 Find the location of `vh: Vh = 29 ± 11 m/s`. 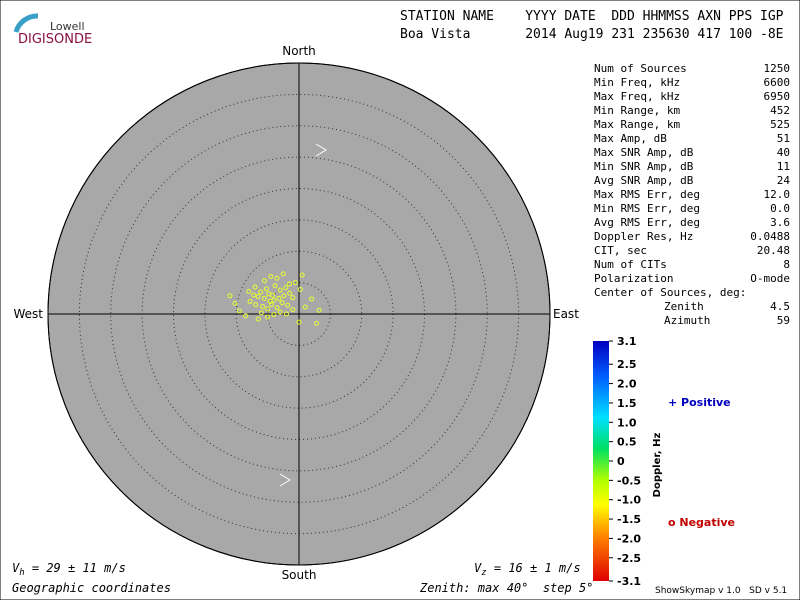

vh: Vh = 29 ± 11 m/s is located at coordinates (69, 569).